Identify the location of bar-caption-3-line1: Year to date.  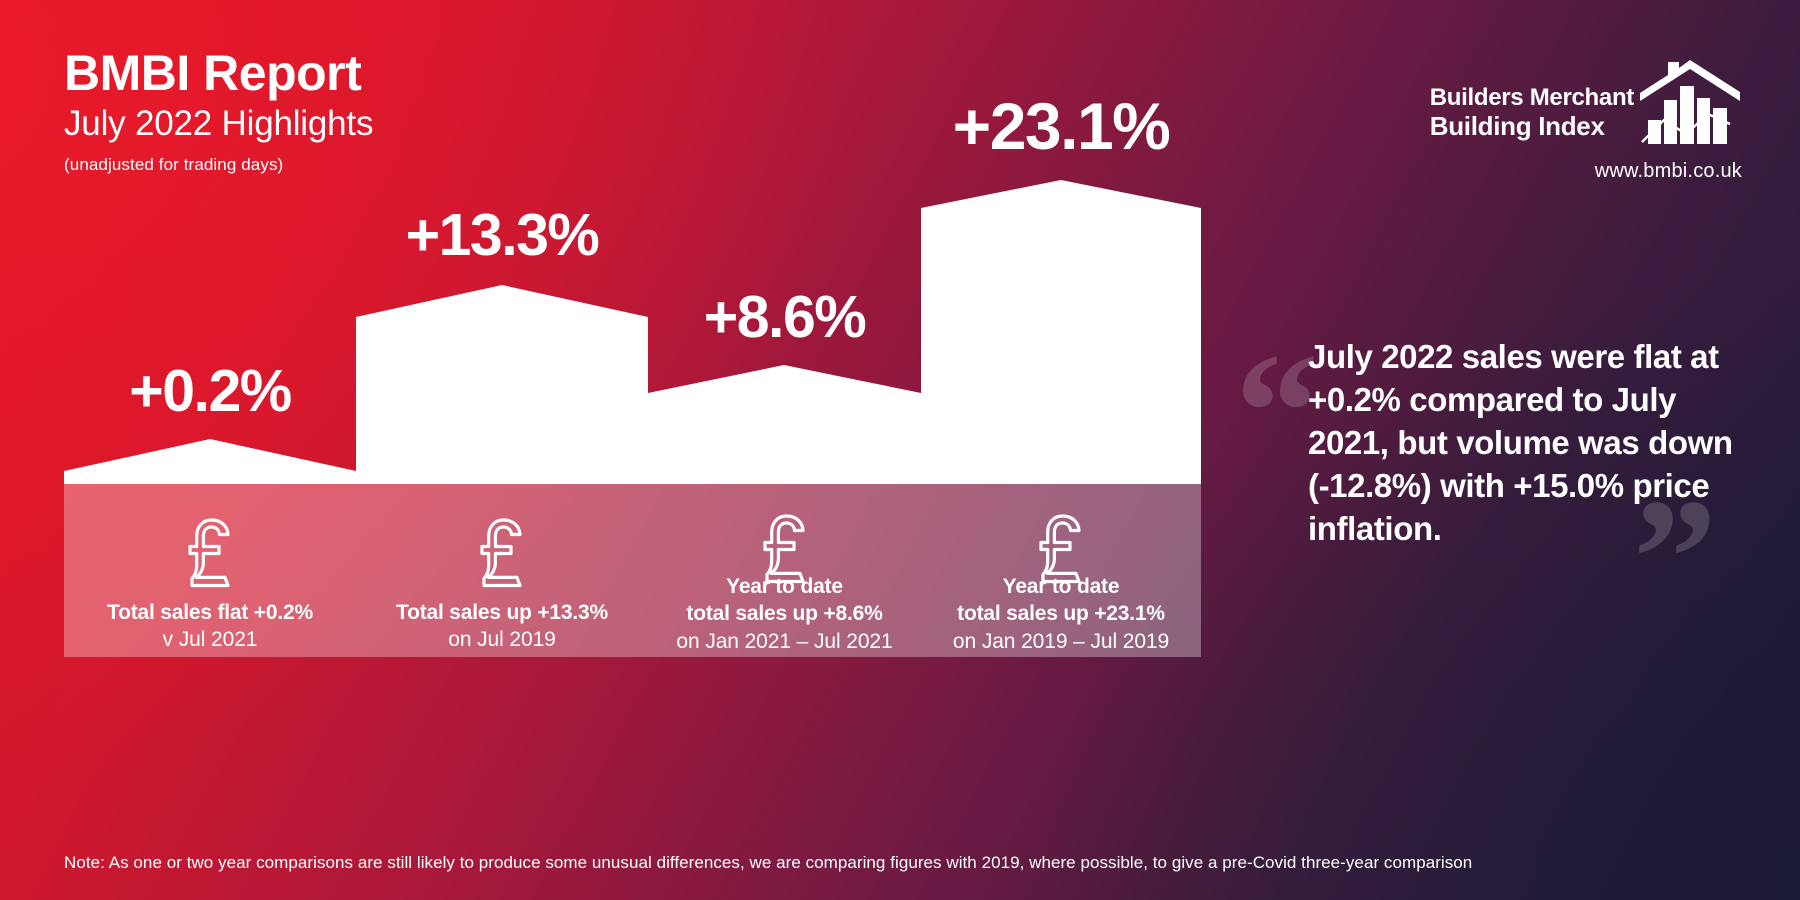
(784, 586).